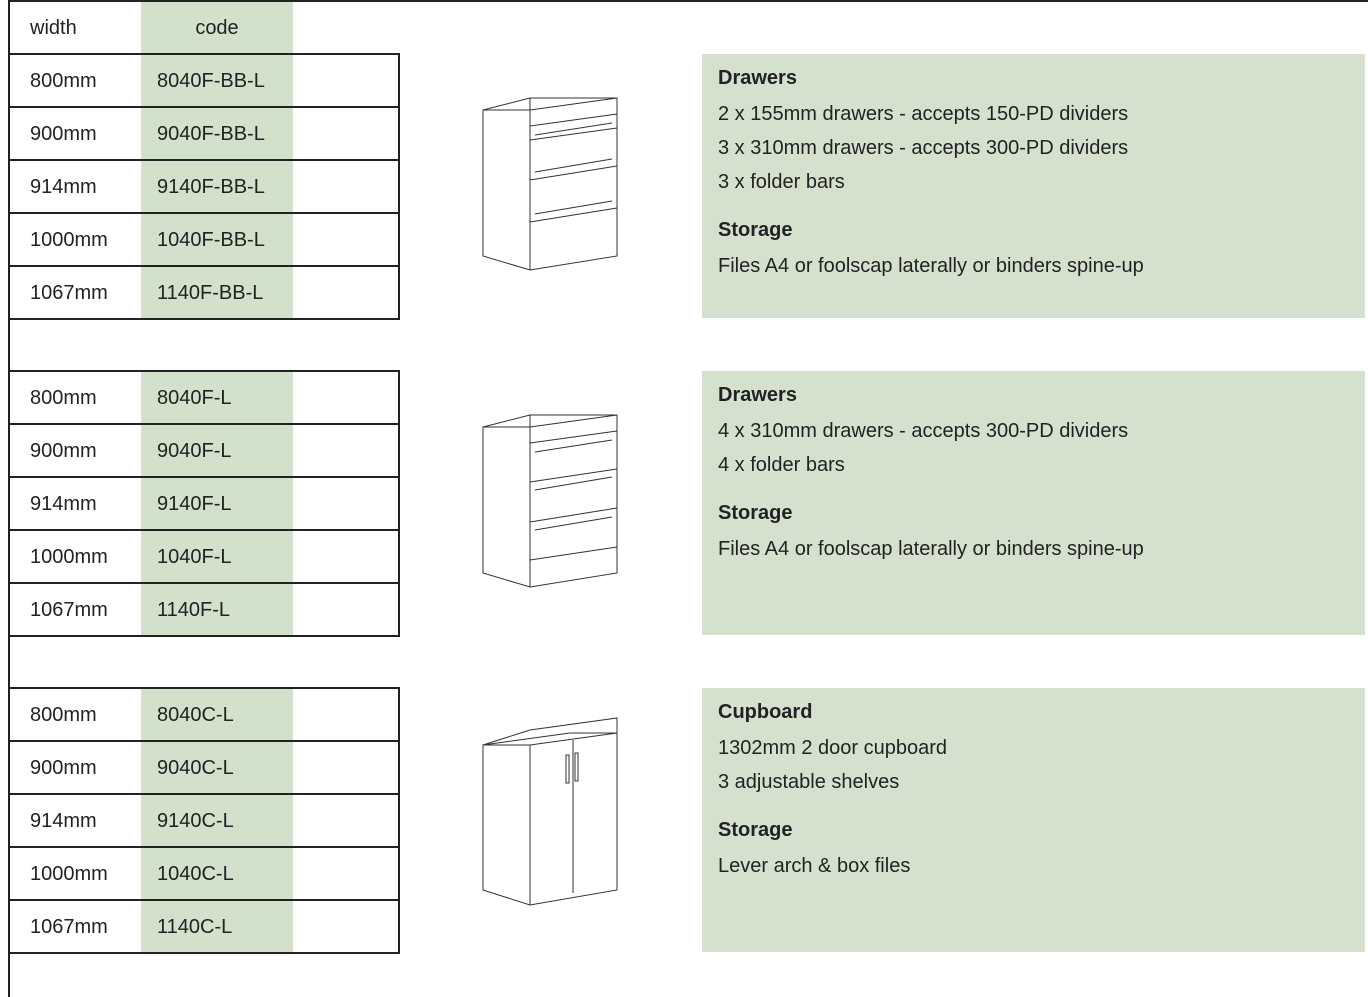 This screenshot has width=1368, height=997. I want to click on code-cell: 1040F-L, so click(194, 557).